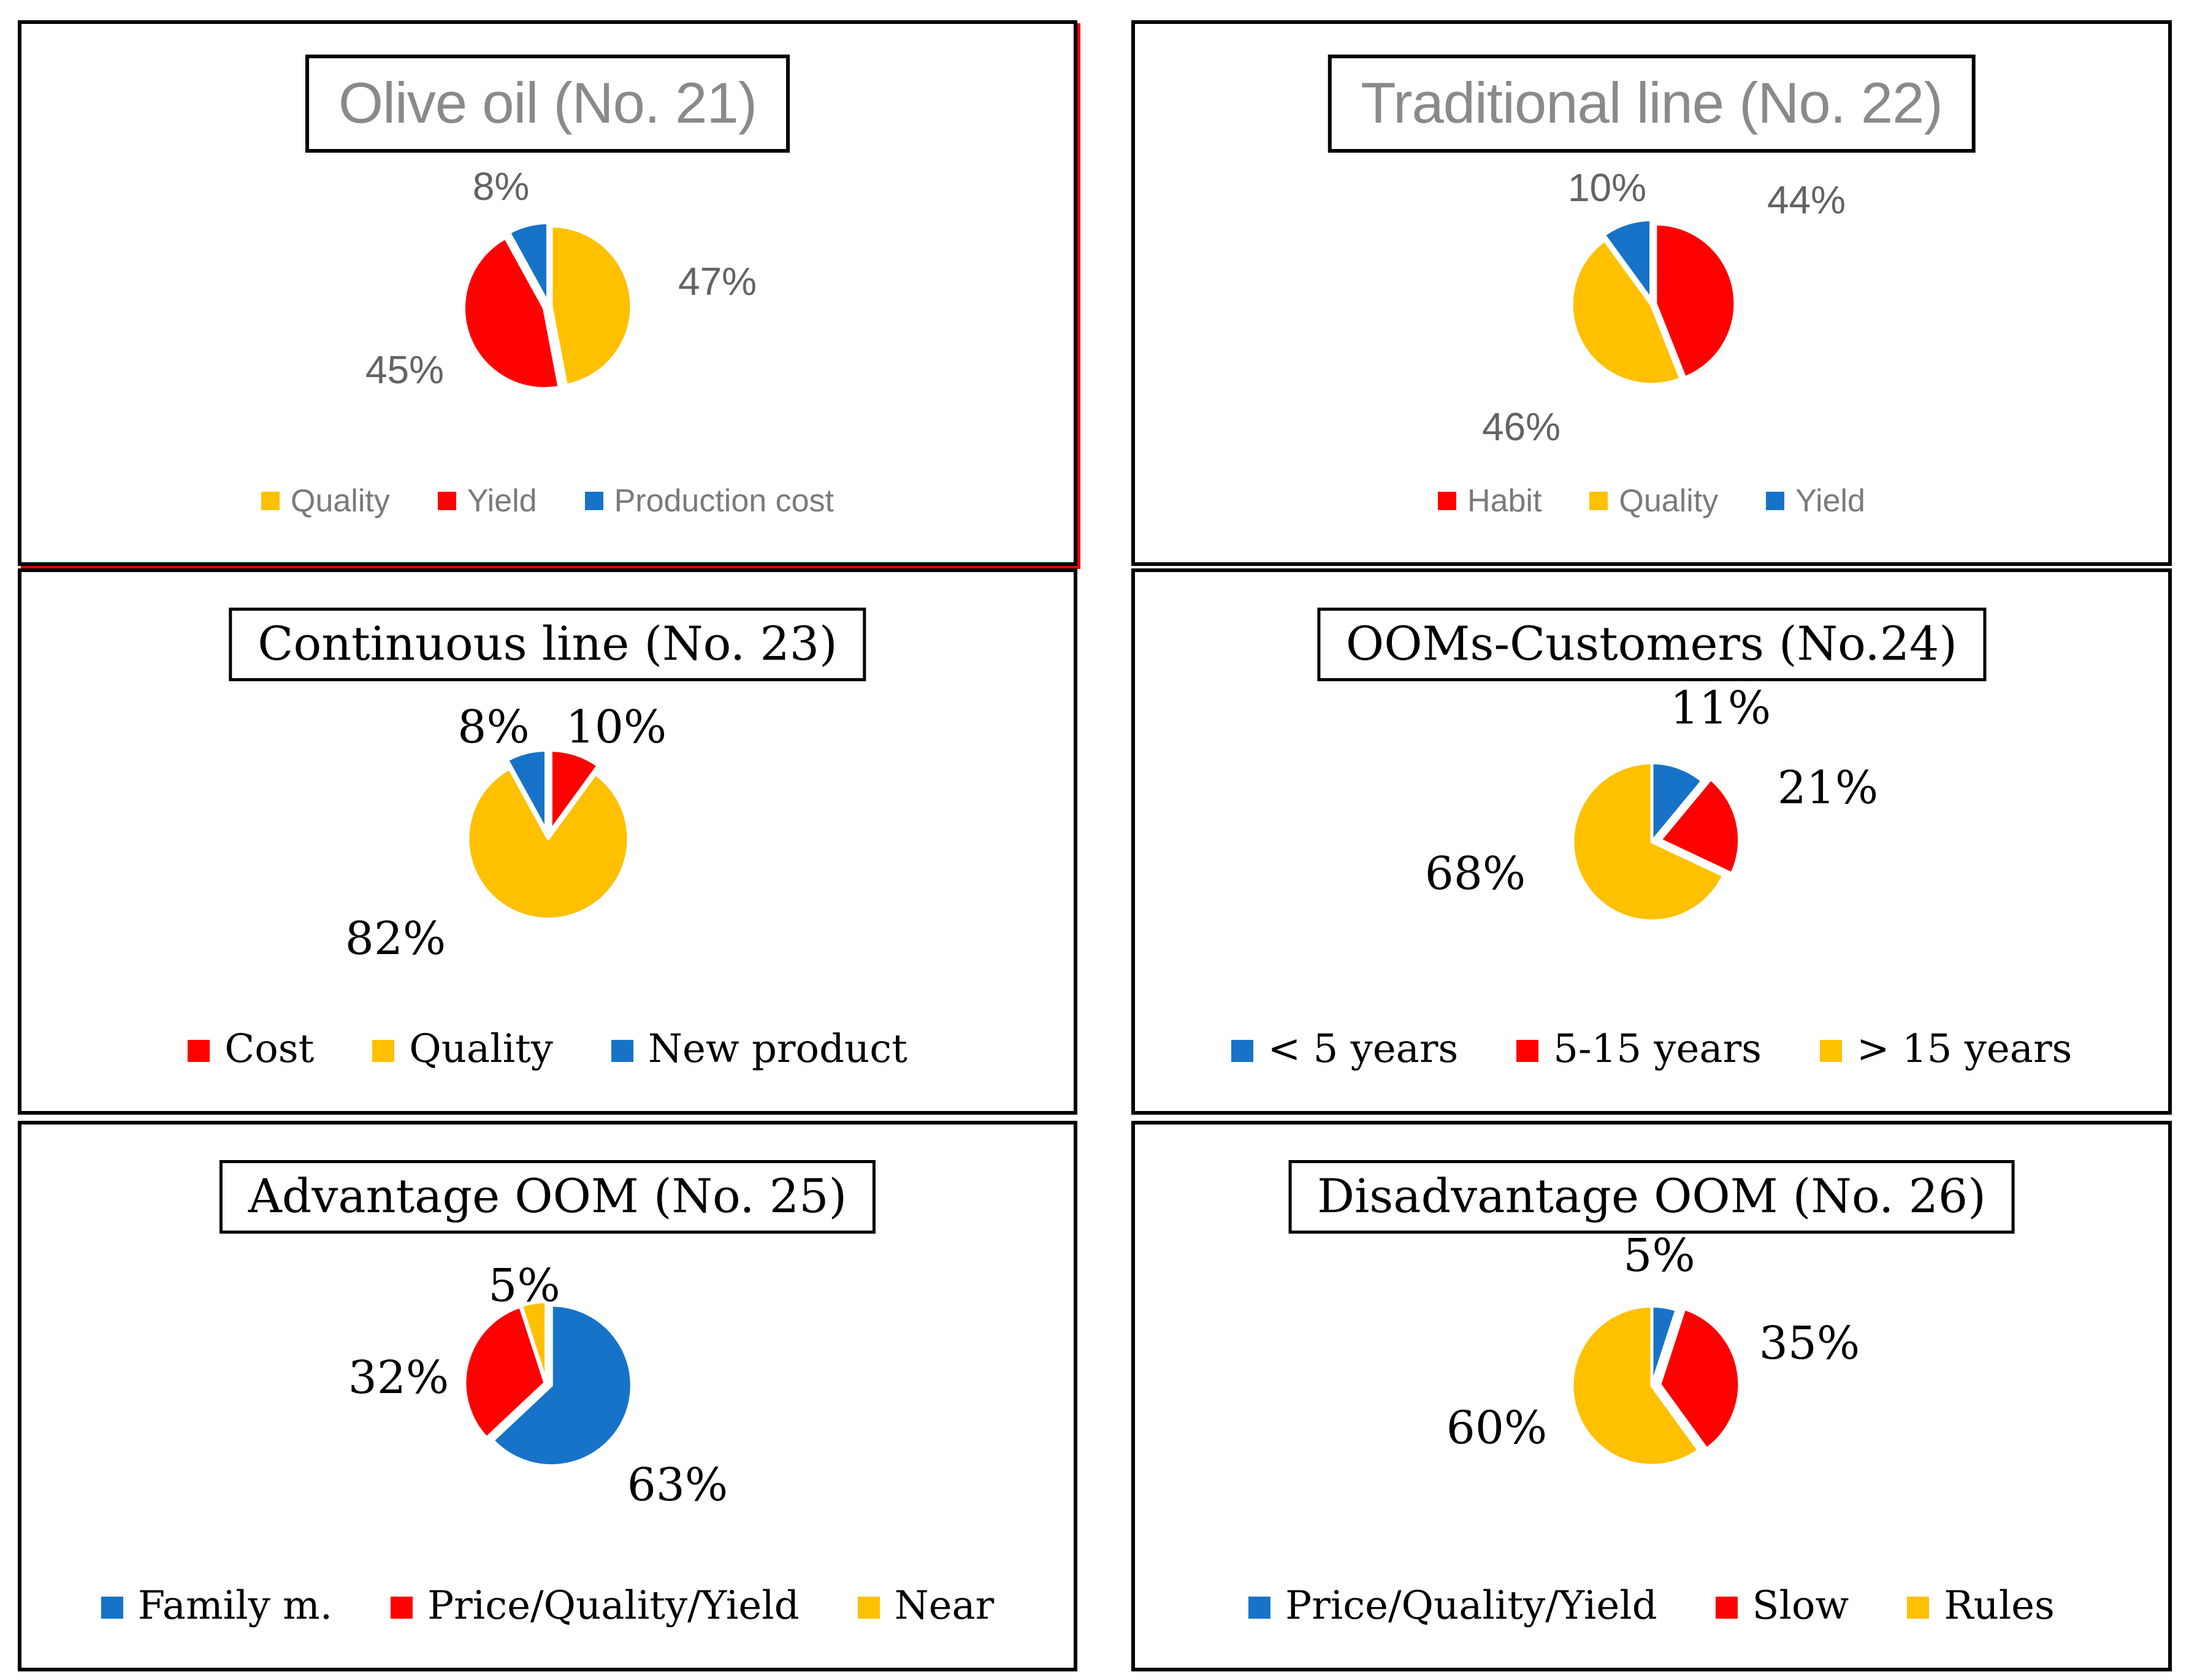 This screenshot has width=2189, height=1680. I want to click on legend-label: Habit, so click(1504, 501).